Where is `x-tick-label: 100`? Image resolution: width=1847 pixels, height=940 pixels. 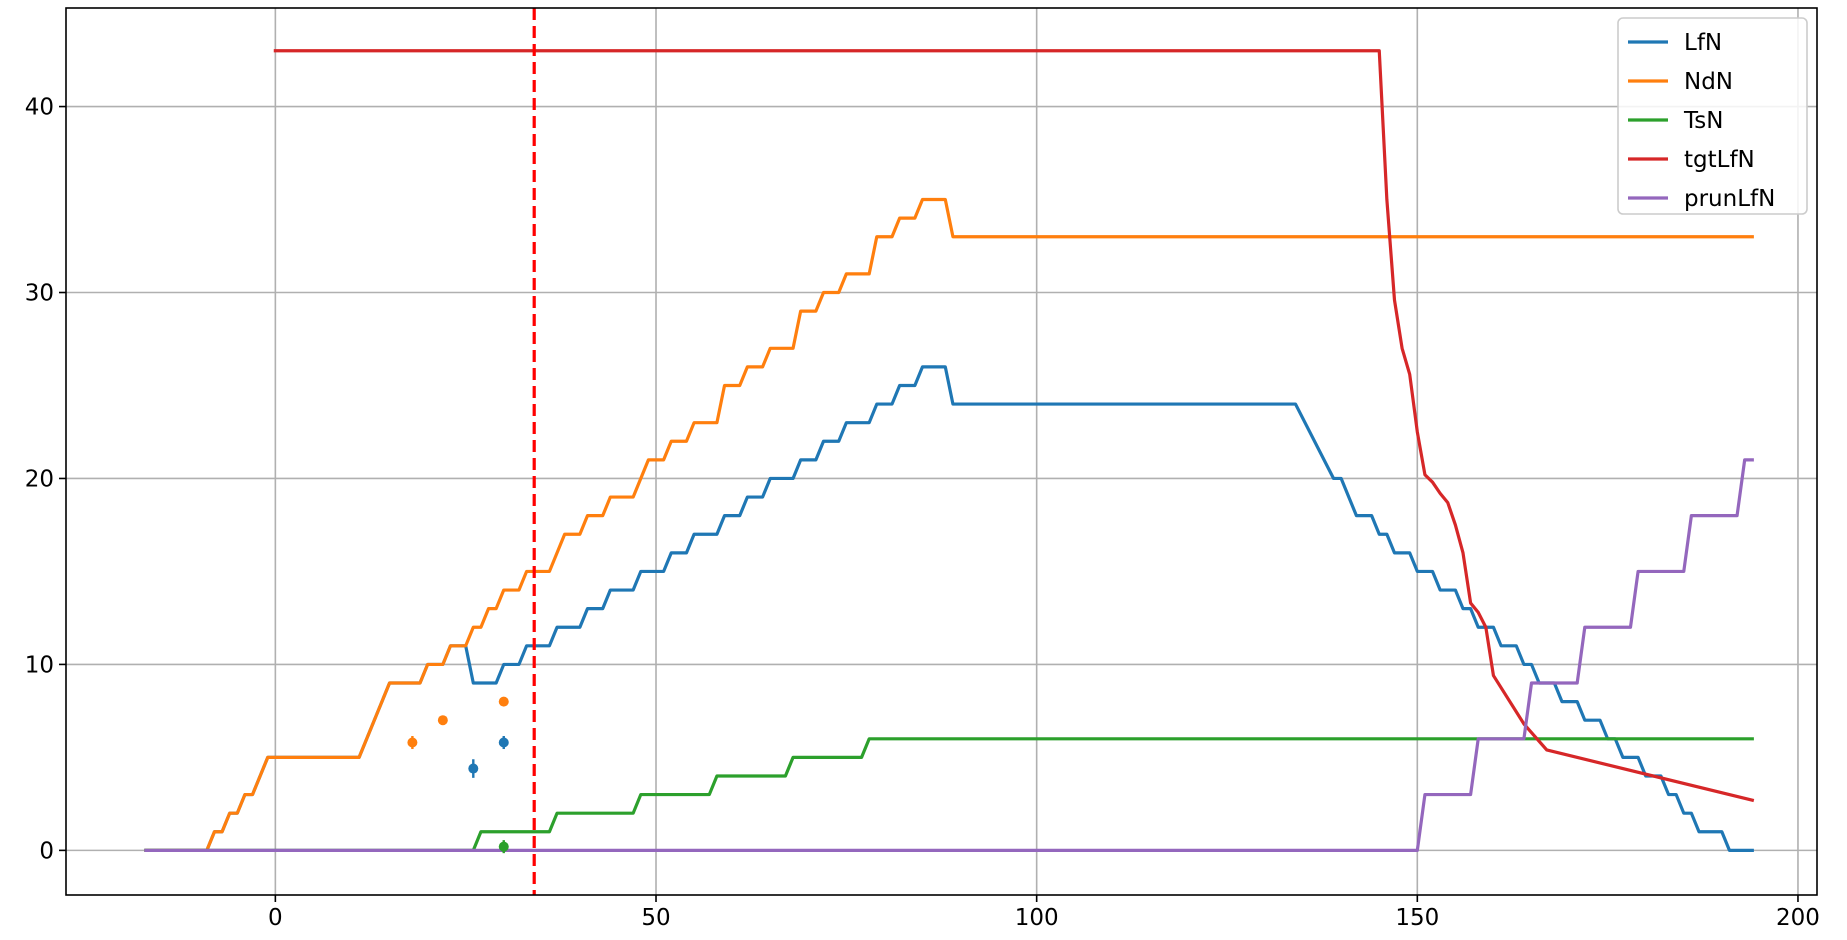
x-tick-label: 100 is located at coordinates (1037, 918).